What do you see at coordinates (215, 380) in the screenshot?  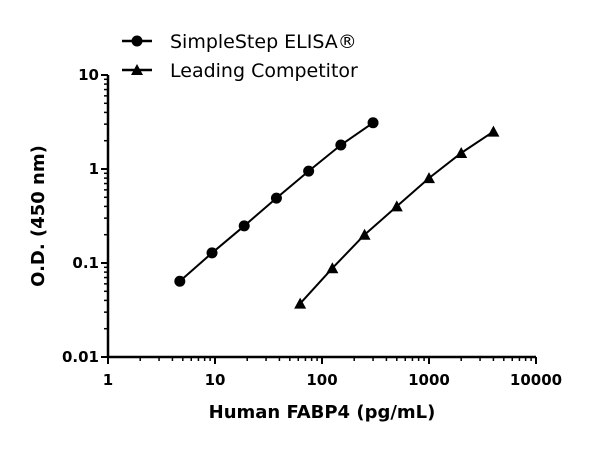 I see `x-tick-label: 10` at bounding box center [215, 380].